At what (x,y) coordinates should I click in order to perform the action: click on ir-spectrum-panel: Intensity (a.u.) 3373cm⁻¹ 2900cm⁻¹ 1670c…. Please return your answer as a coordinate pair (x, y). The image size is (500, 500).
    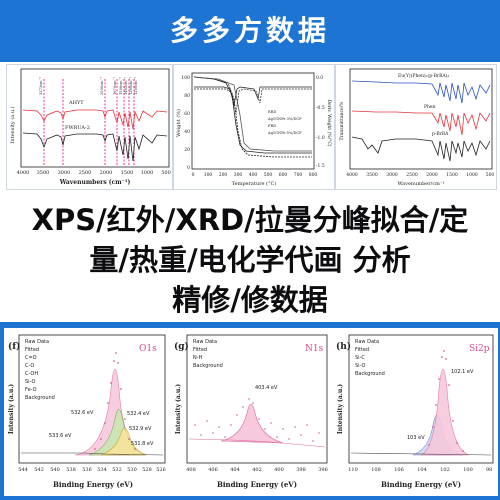
    Looking at the image, I should click on (89, 127).